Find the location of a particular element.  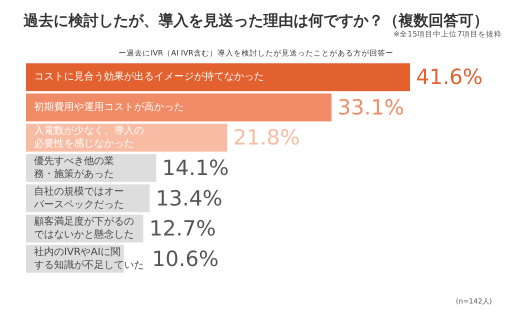

y-tick-label: 初期費用や運用コストが高かった is located at coordinates (109, 106).